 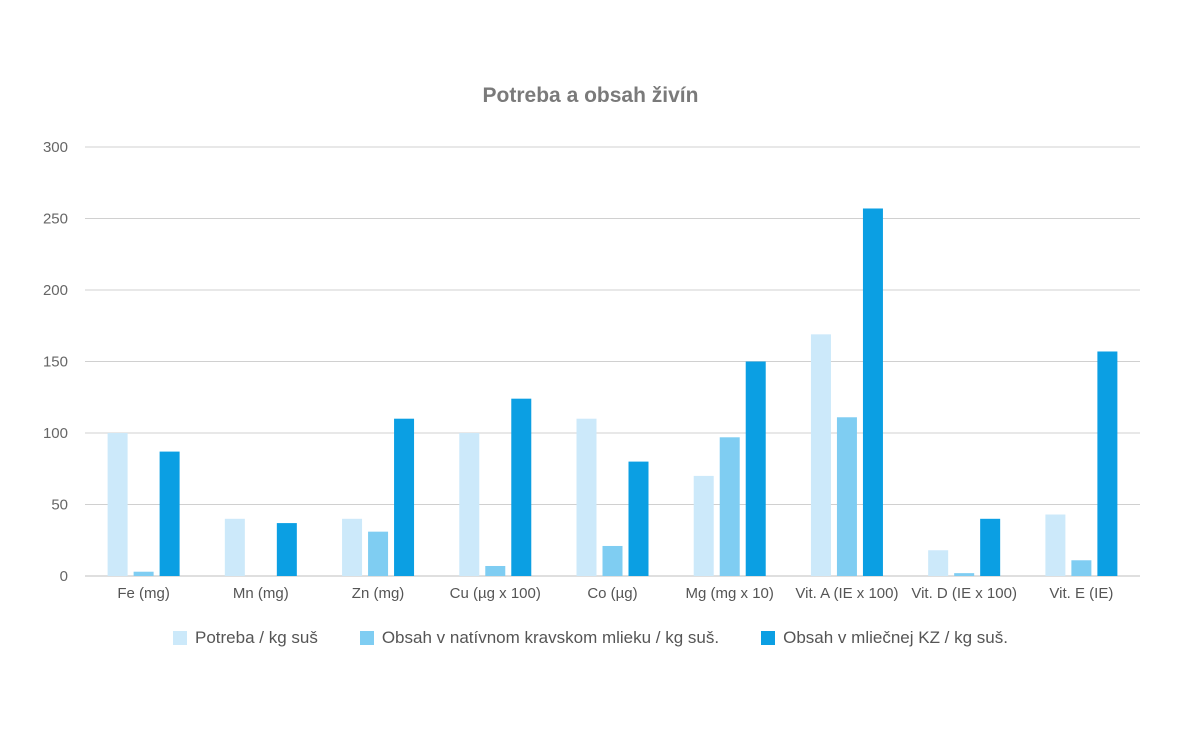 I want to click on x-tick-label: Mg (mg x 10), so click(x=730, y=593).